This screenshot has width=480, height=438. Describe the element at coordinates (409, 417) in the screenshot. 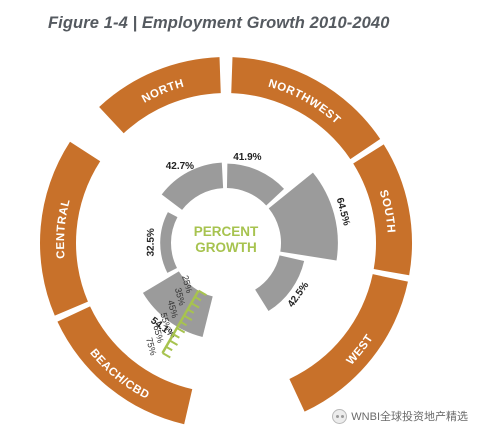

I see `watermark-text: WNBI全球投资地产精选` at that location.